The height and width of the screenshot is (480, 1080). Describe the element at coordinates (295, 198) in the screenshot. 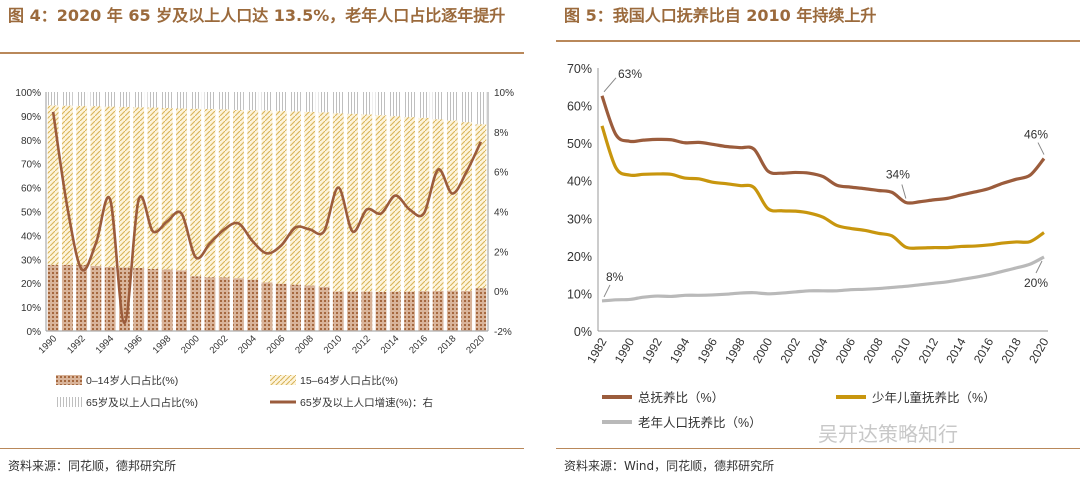

I see `bar-working-2007` at that location.